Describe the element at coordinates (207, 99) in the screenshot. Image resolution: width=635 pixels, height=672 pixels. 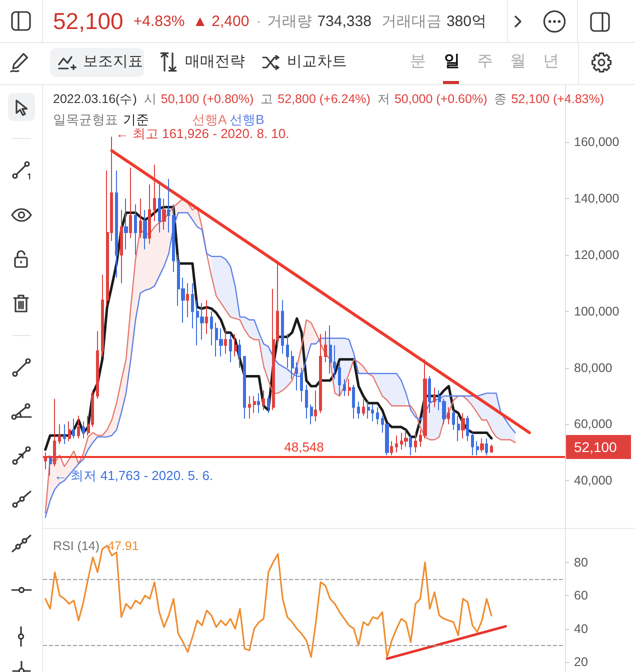
I see `annotation: 50,100 (+0.80%)` at that location.